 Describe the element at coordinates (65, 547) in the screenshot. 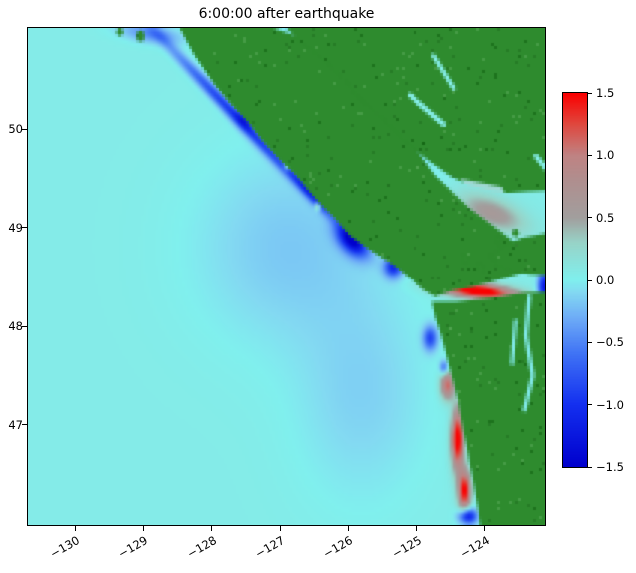

I see `x-tick-label: −130` at that location.